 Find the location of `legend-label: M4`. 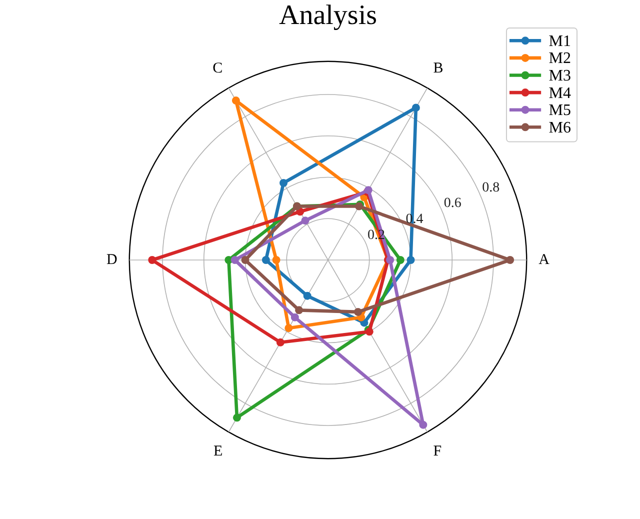

legend-label: M4 is located at coordinates (560, 93).